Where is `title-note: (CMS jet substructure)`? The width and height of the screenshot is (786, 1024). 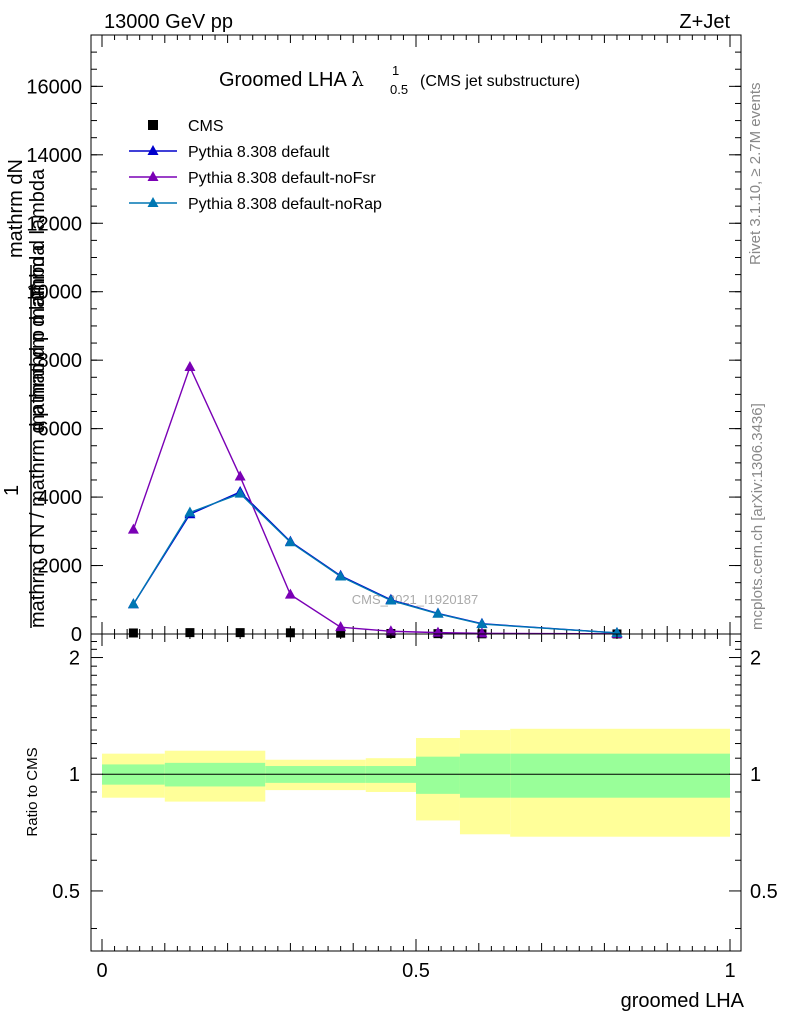 title-note: (CMS jet substructure) is located at coordinates (500, 81).